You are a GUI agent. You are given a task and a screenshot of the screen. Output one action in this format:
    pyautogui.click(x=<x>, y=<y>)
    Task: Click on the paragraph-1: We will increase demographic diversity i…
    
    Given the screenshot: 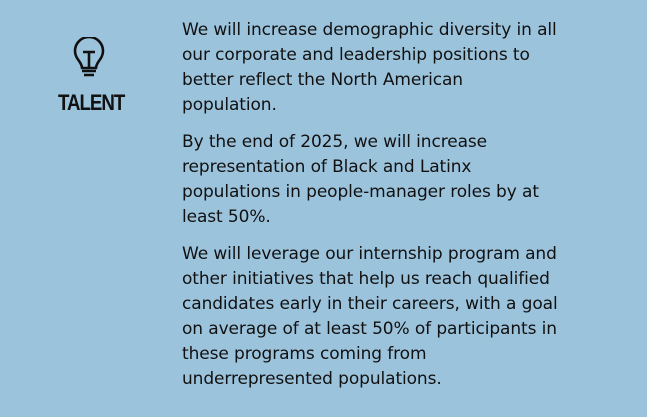 What is the action you would take?
    pyautogui.click(x=372, y=68)
    